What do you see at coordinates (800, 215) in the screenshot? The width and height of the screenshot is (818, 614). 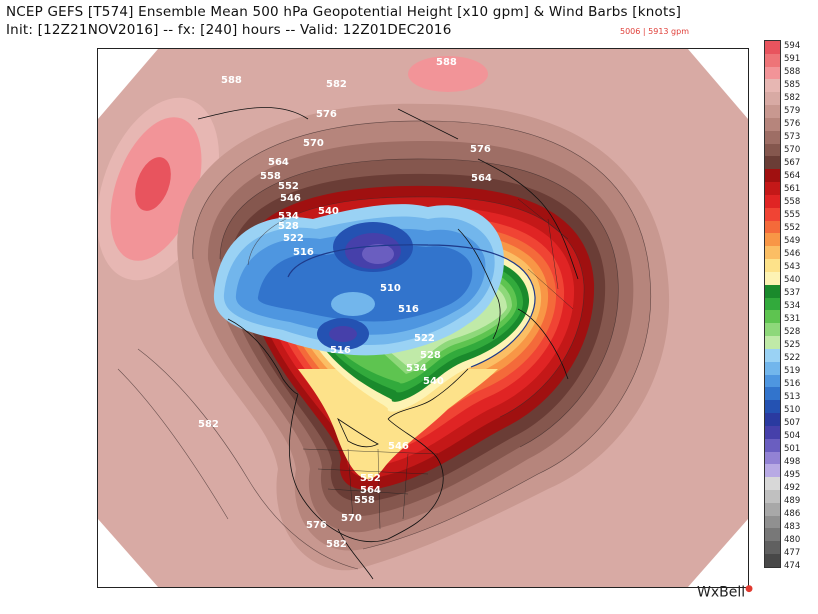 I see `color-scale-label: 555` at bounding box center [800, 215].